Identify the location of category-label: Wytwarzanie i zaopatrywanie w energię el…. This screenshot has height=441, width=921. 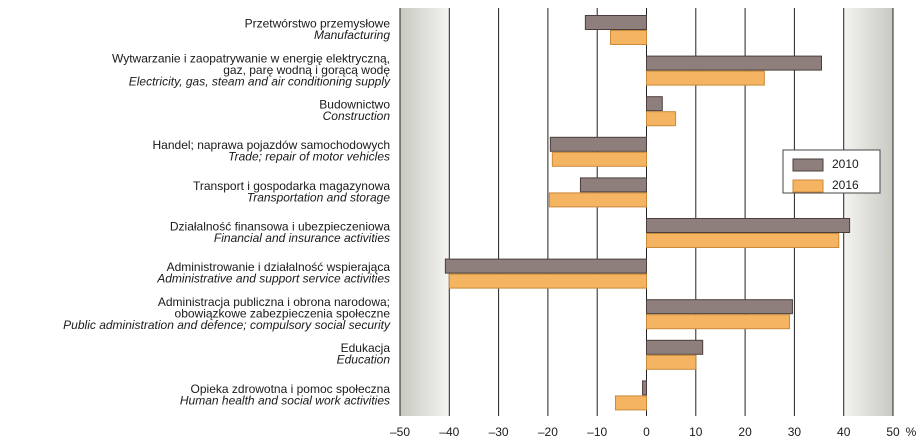
(251, 58).